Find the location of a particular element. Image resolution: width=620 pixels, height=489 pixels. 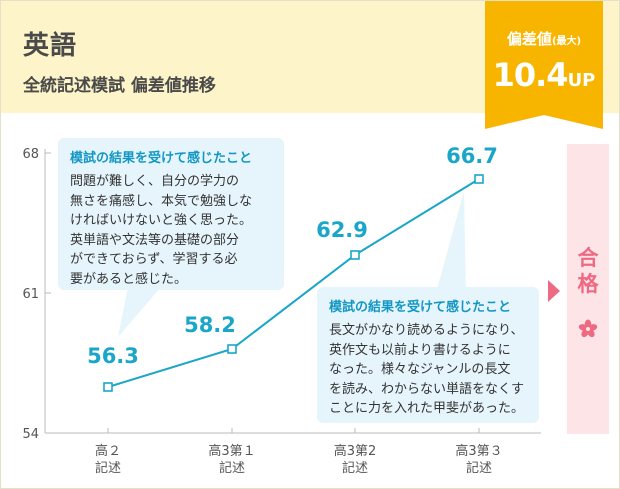

result-char: 格 is located at coordinates (588, 284).